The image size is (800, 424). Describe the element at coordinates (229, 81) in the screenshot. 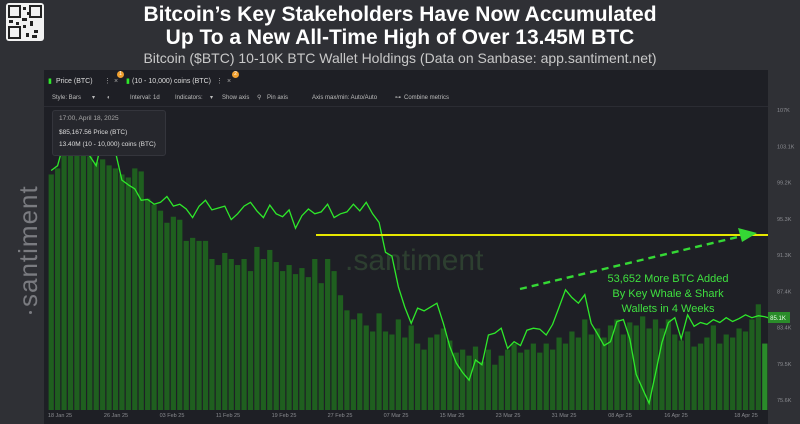

I see `close-icon-2: ×` at that location.